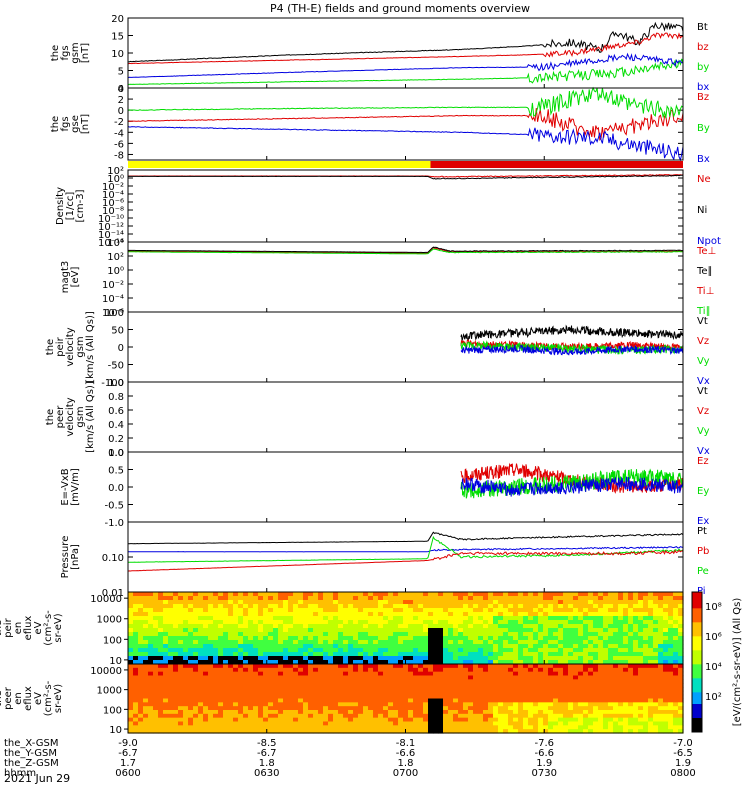 This screenshot has width=750, height=800. What do you see at coordinates (544, 773) in the screenshot?
I see `x-axis-row-value: 0730` at bounding box center [544, 773].